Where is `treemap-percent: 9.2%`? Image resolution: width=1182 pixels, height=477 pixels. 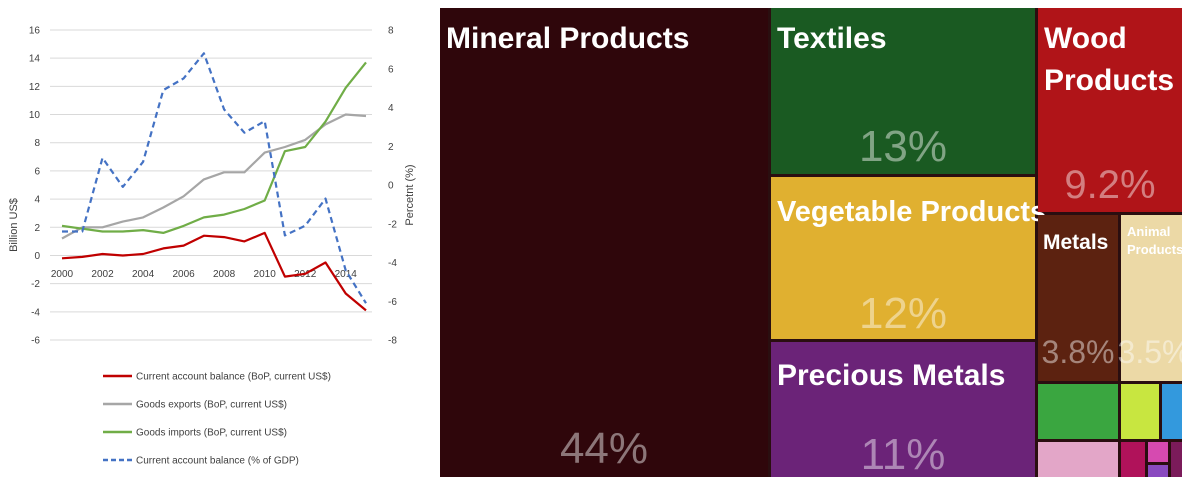
treemap-percent: 9.2% is located at coordinates (1109, 185).